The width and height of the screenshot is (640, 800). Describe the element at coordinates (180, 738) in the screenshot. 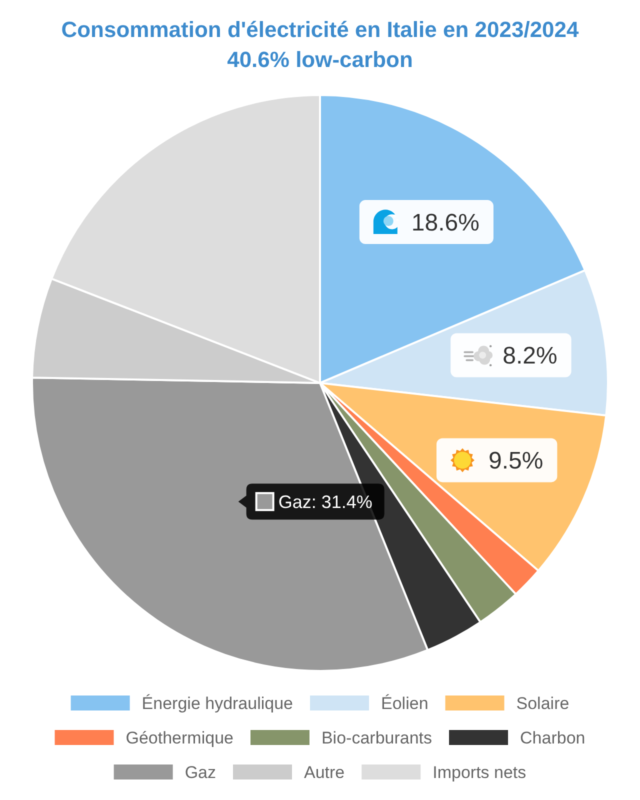

I see `legend-label: Géothermique` at that location.